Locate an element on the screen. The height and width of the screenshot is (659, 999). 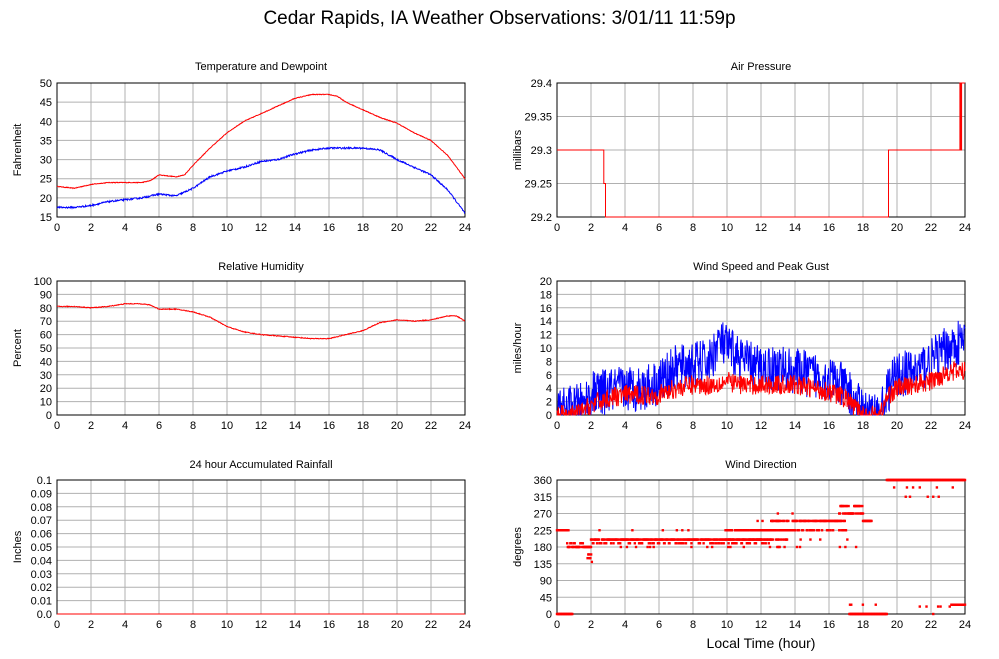
y-axis-label: Fahrenheit is located at coordinates (18, 150).